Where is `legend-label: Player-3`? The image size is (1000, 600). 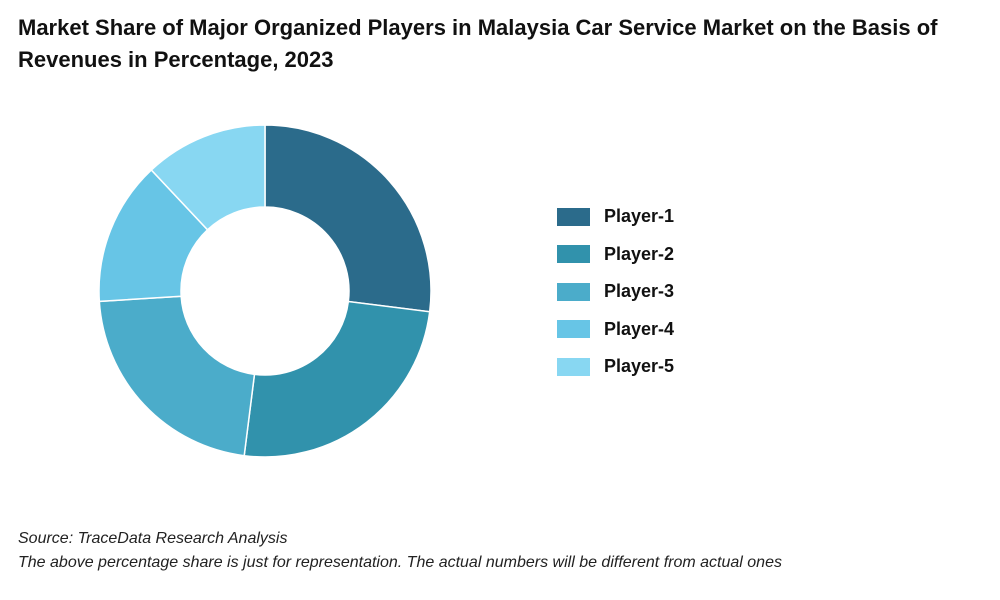
legend-label: Player-3 is located at coordinates (639, 291).